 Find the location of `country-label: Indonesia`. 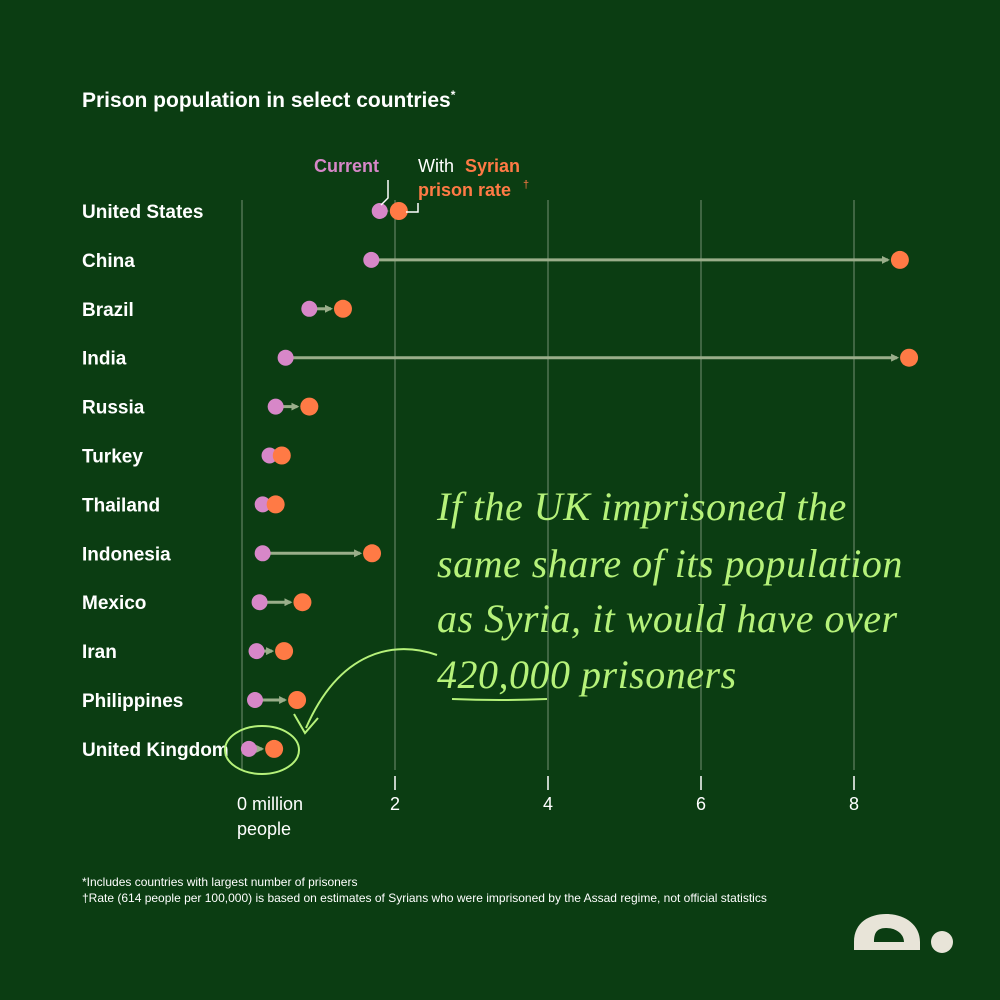

country-label: Indonesia is located at coordinates (126, 554).